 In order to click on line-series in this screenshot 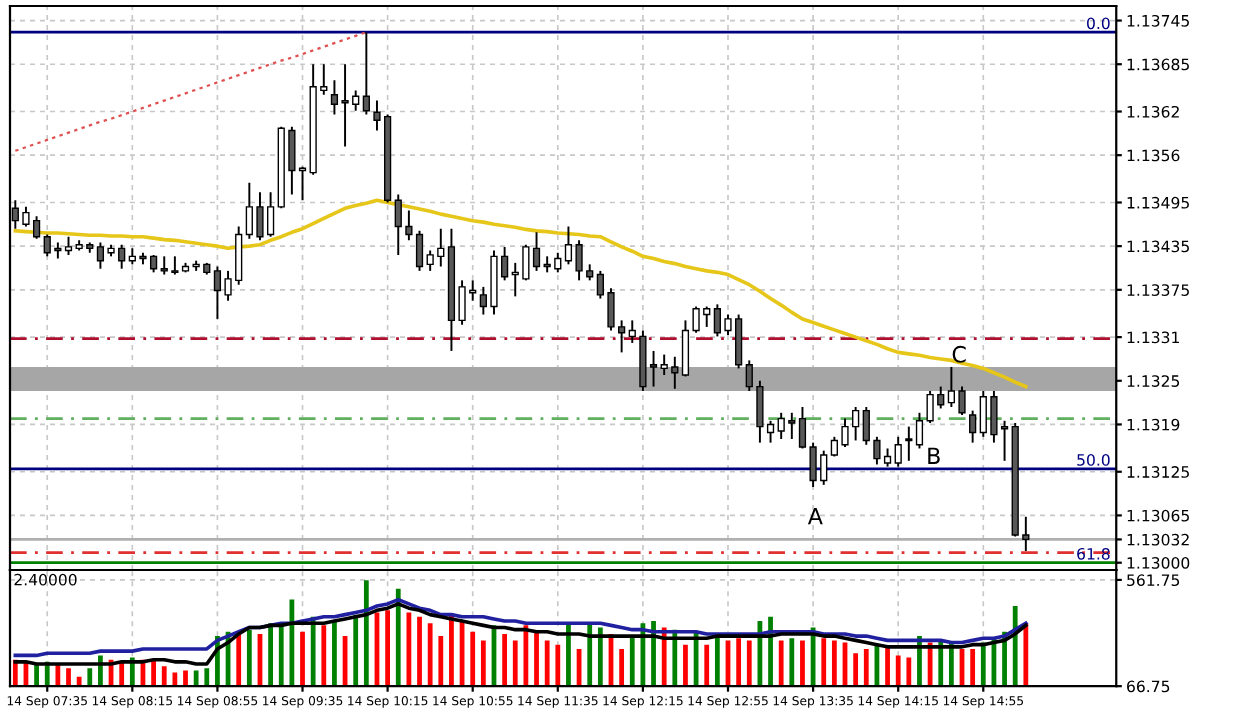, I will do `click(191, 91)`.